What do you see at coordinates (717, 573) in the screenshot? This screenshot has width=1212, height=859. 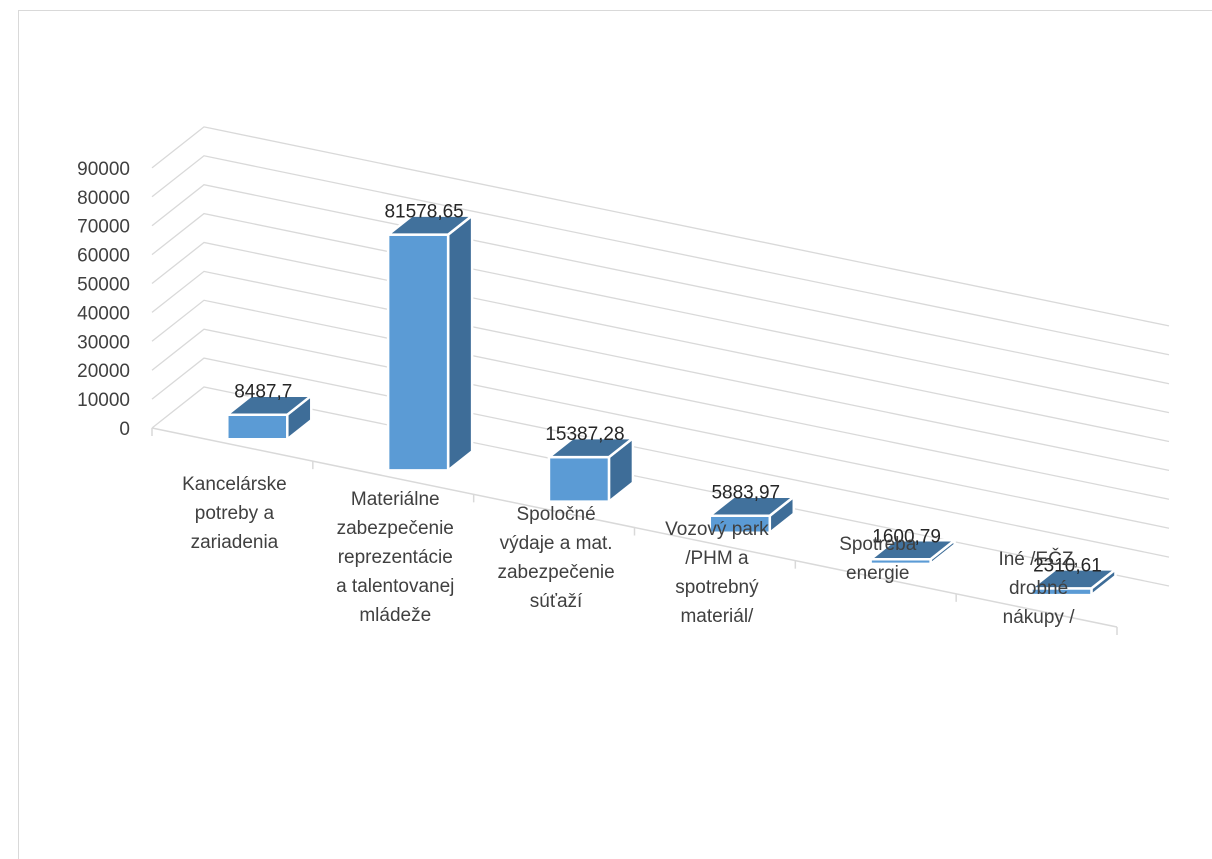 I see `category-label: Vozový park/PHM a spotrebný materiál/` at bounding box center [717, 573].